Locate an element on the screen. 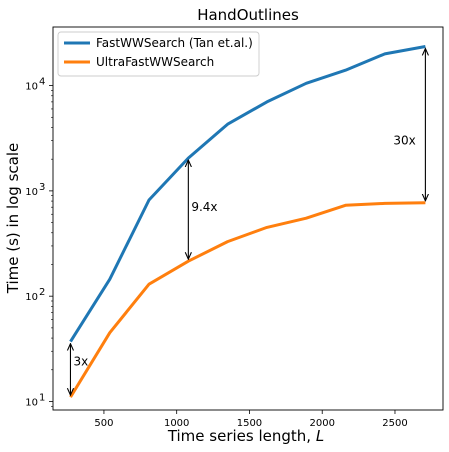 This screenshot has height=452, width=449. x-axis-label: Time series length, L is located at coordinates (245, 436).